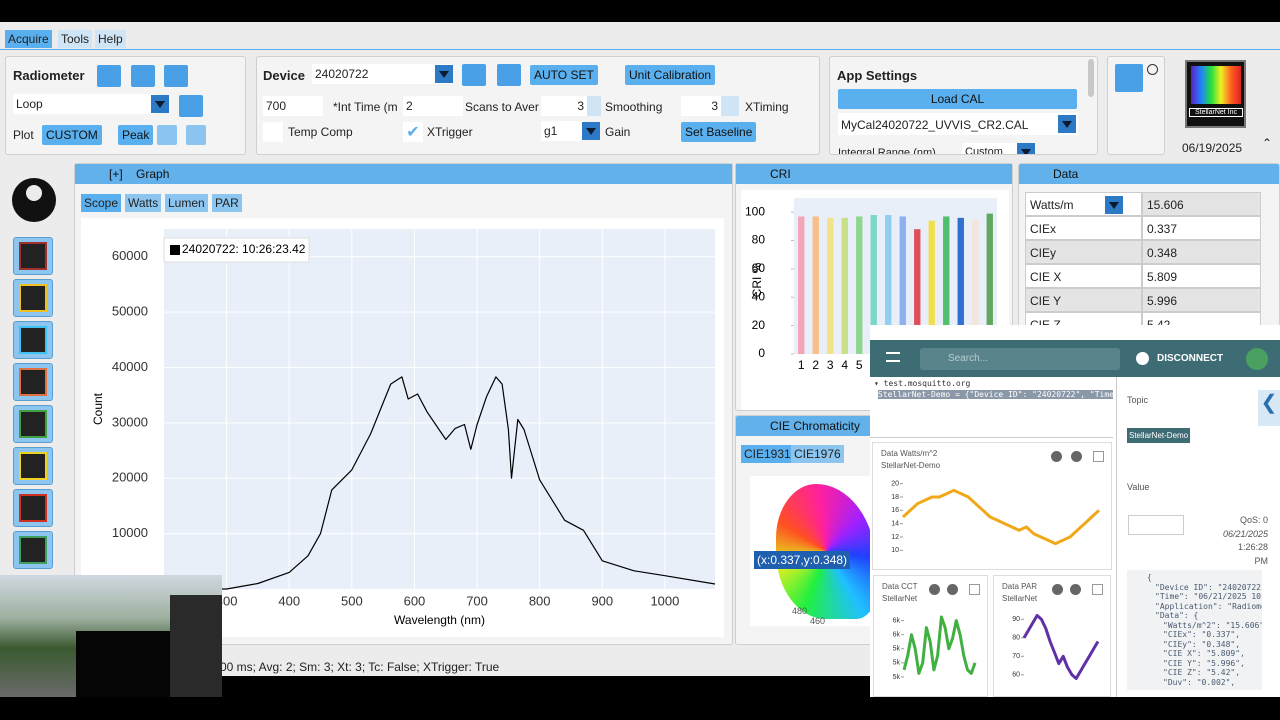  What do you see at coordinates (509, 75) in the screenshot?
I see `link-button` at bounding box center [509, 75].